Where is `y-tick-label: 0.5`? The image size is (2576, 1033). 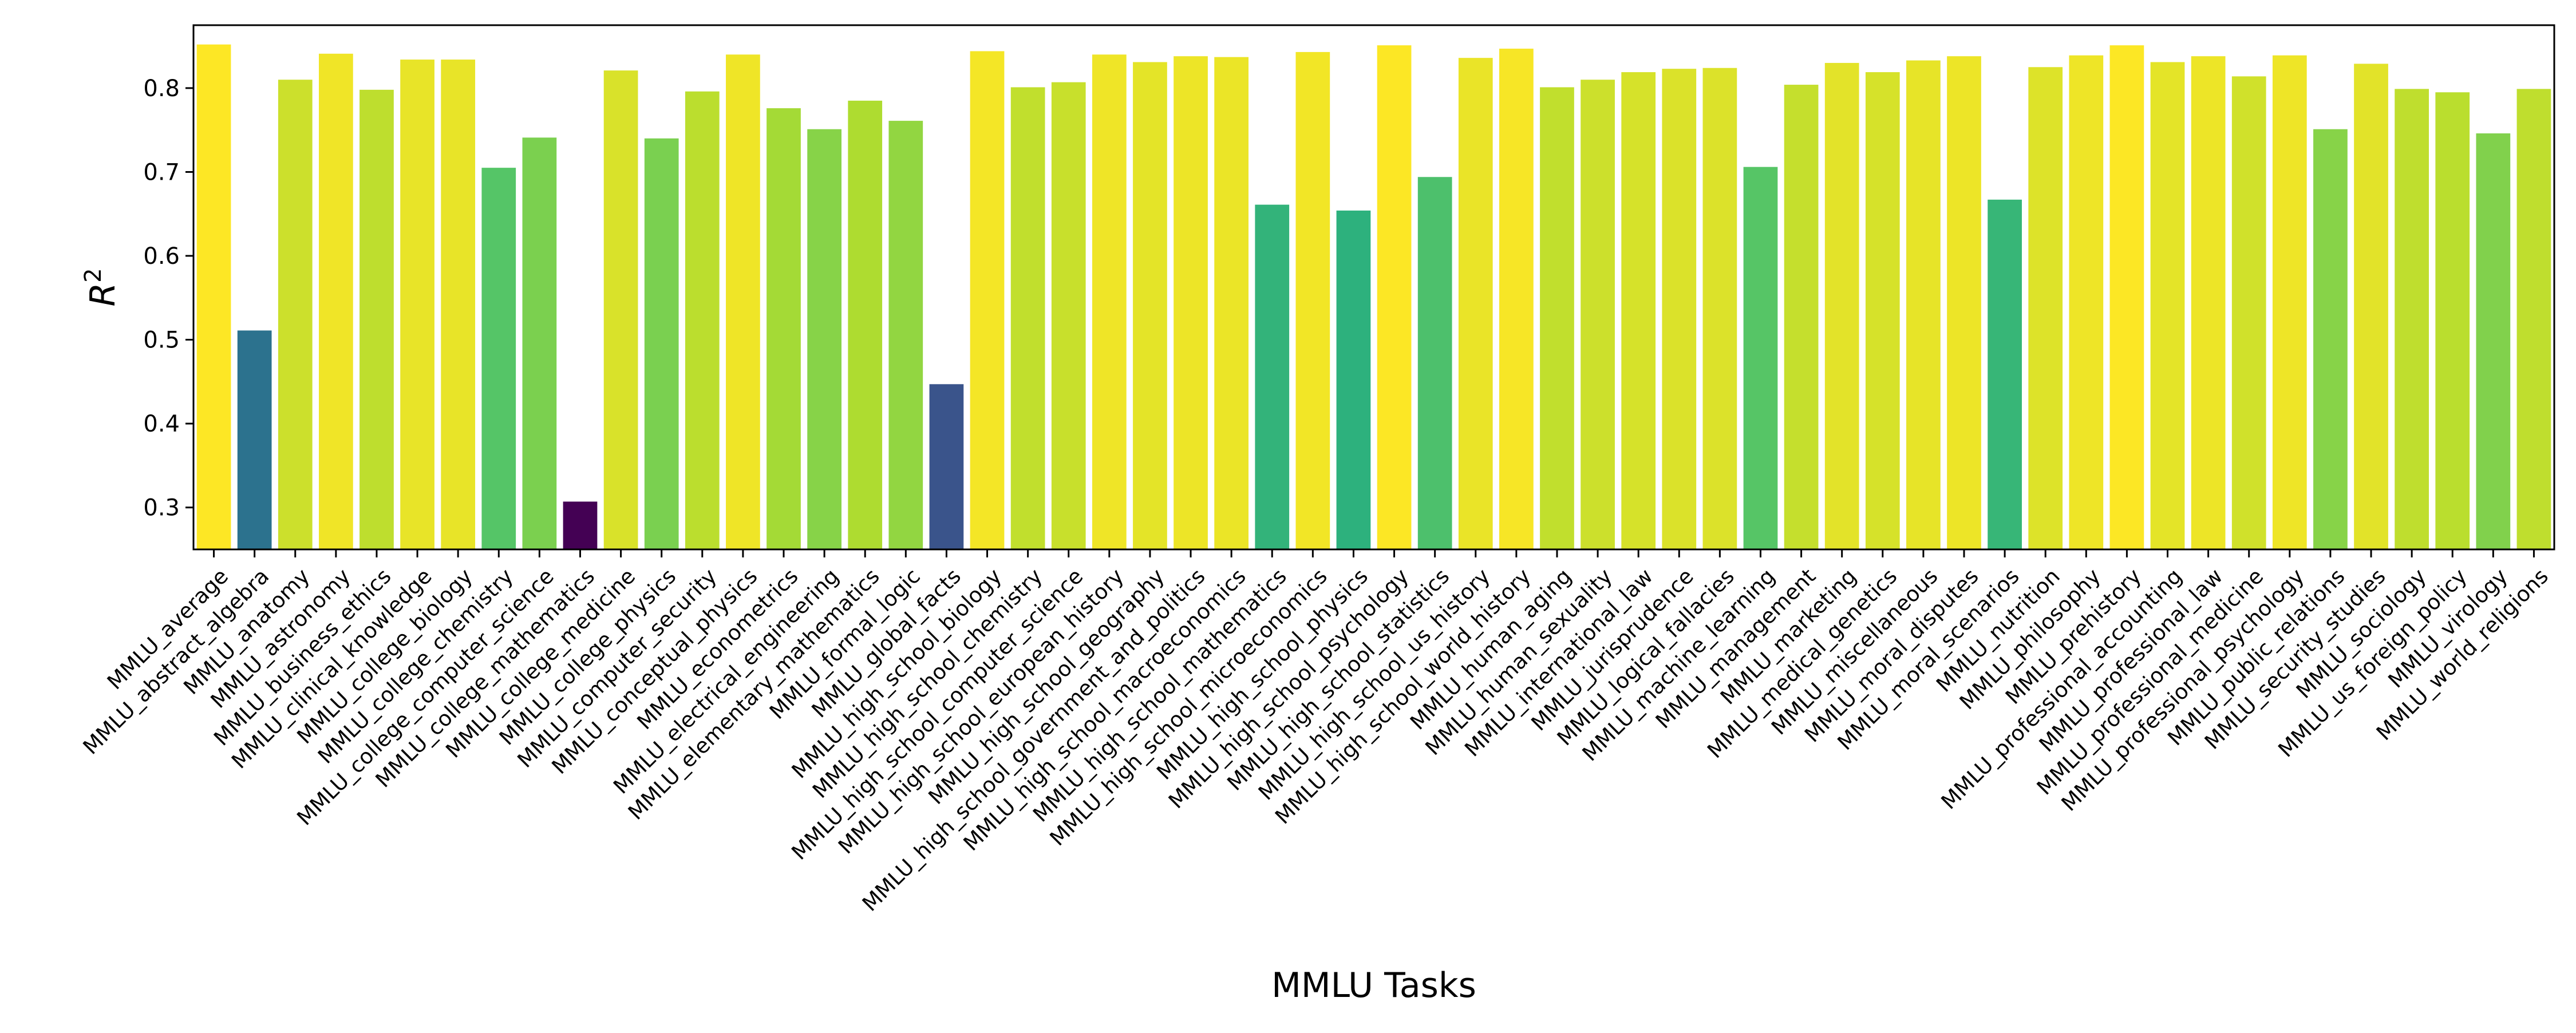
y-tick-label: 0.5 is located at coordinates (161, 341).